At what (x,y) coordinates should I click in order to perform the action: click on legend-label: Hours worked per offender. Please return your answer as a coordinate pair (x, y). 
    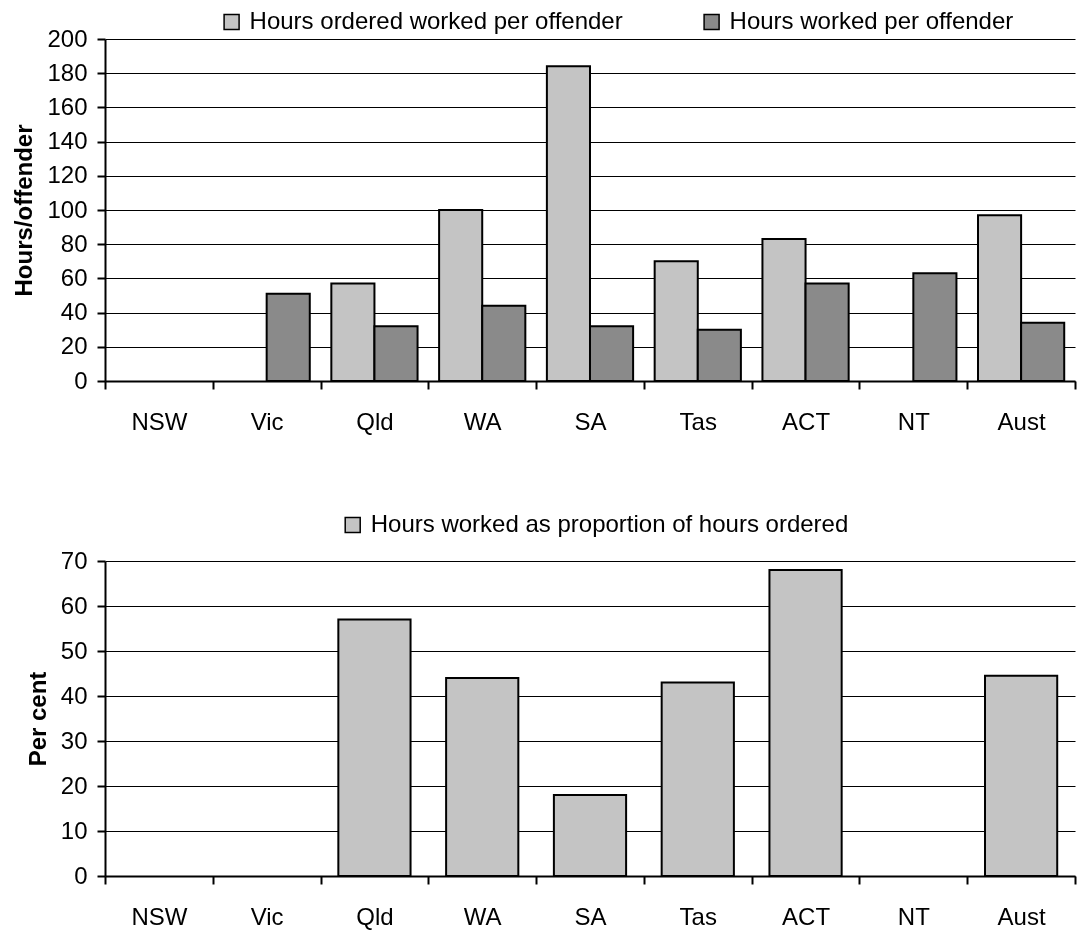
    Looking at the image, I should click on (871, 20).